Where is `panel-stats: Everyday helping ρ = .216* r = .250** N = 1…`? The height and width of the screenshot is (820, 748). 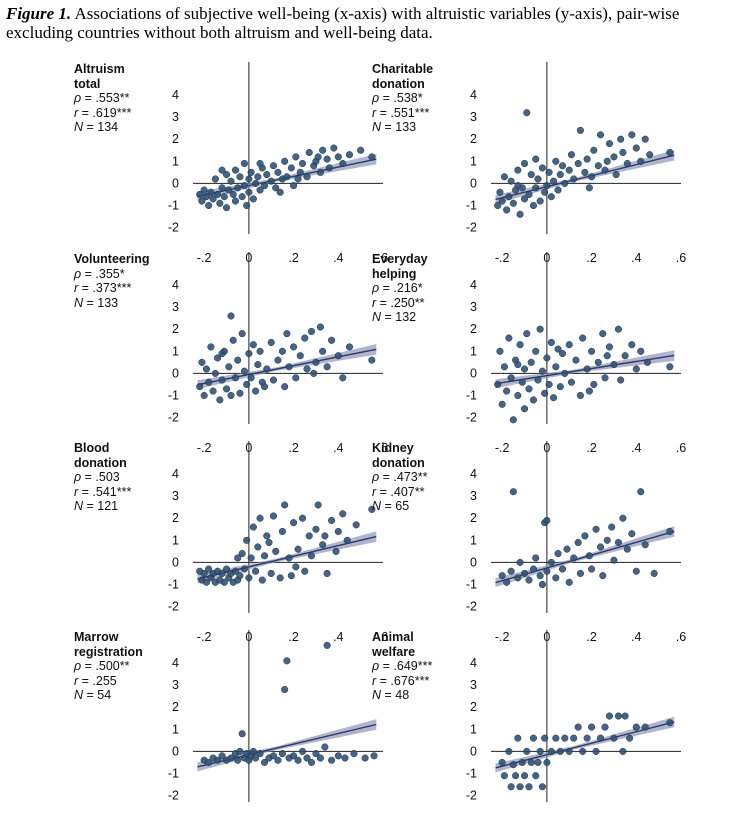
panel-stats: Everyday helping ρ = .216* r = .250** N = 1… is located at coordinates (400, 288).